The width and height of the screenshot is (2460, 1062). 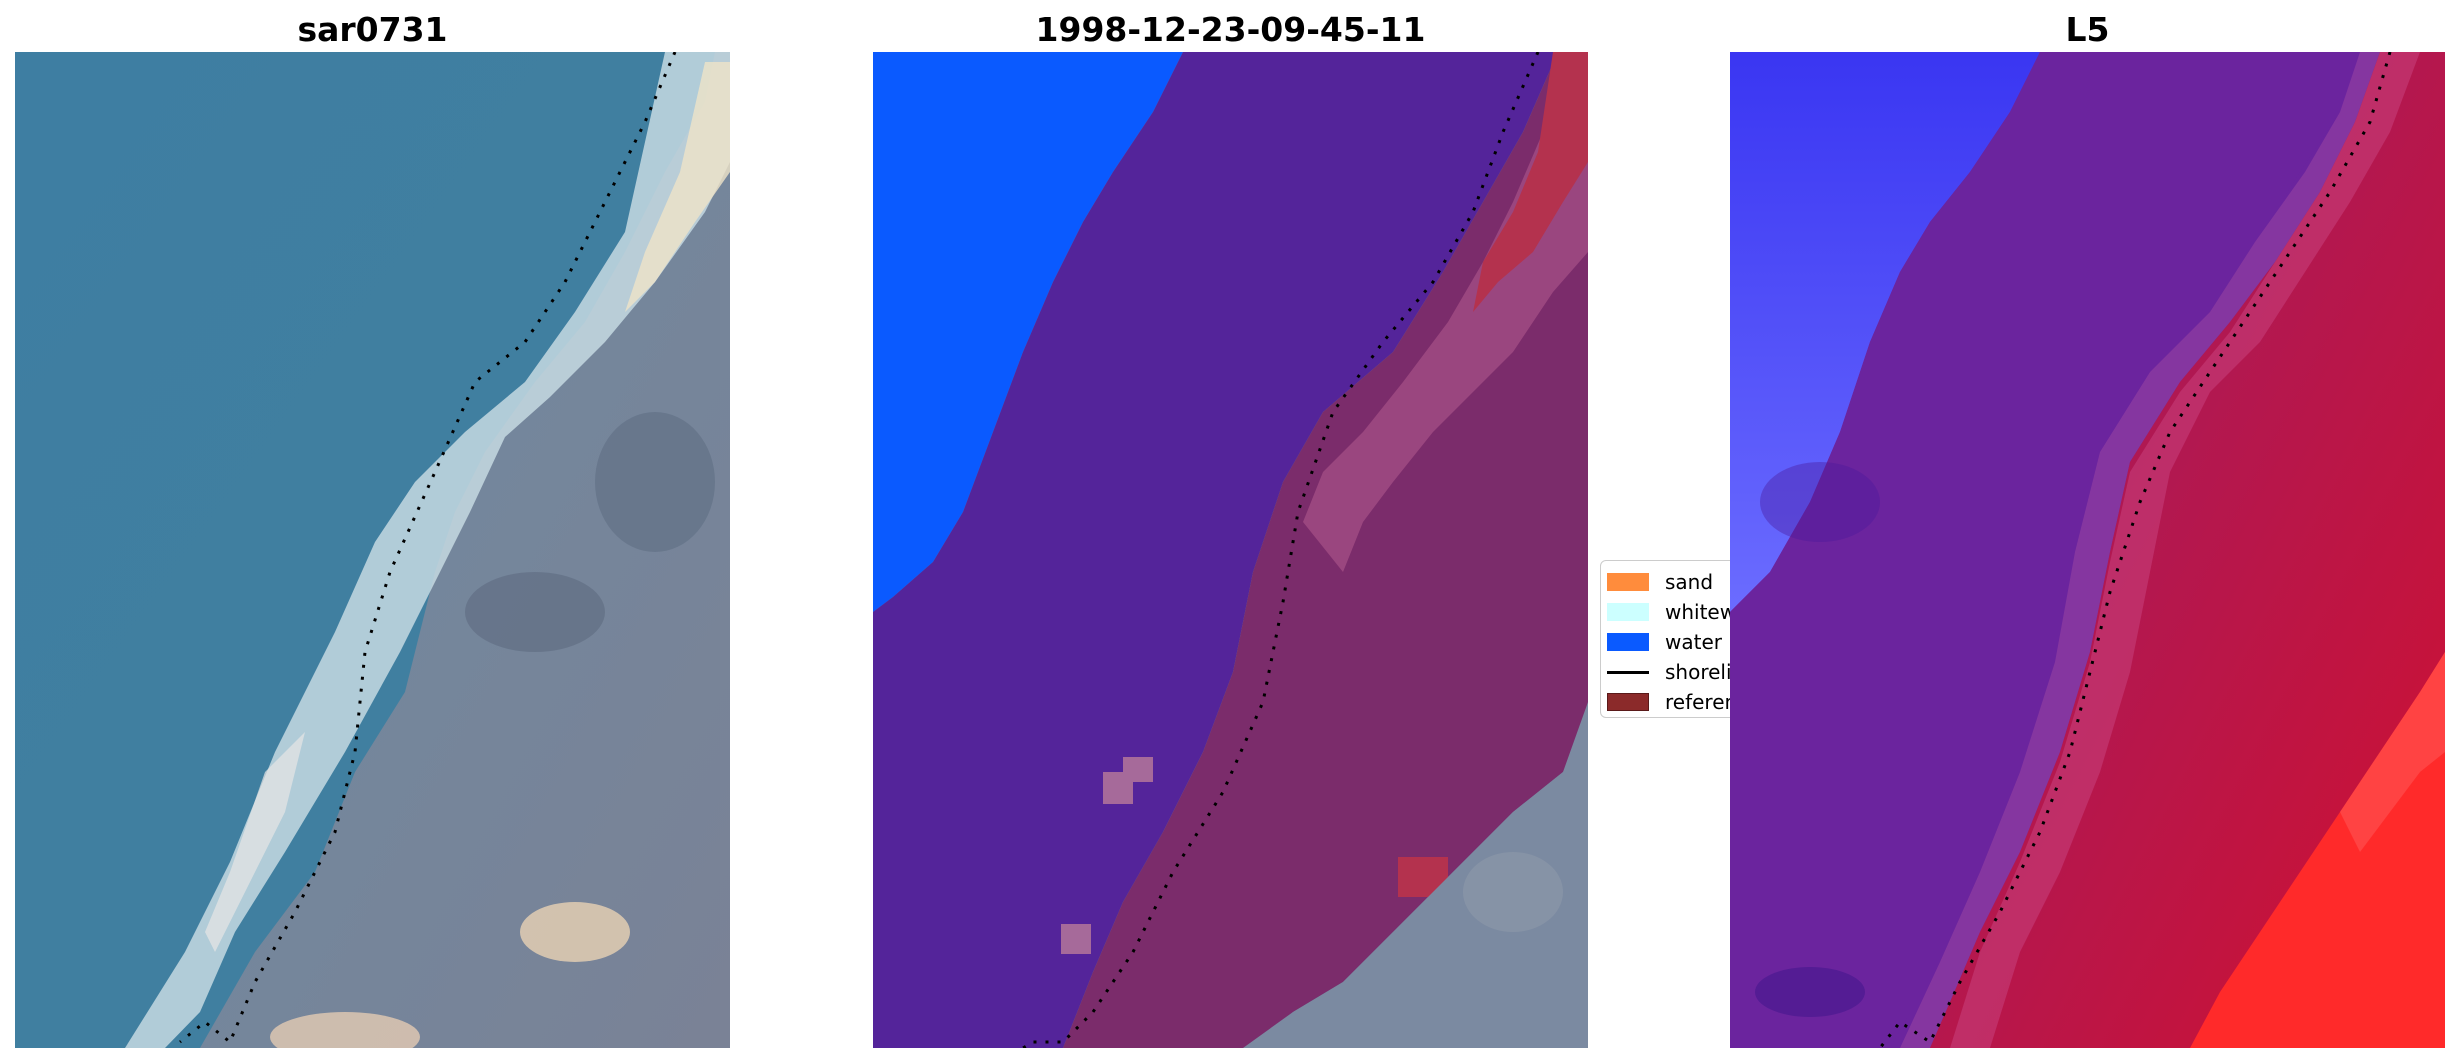 What do you see at coordinates (1628, 582) in the screenshot?
I see `sand-swatch` at bounding box center [1628, 582].